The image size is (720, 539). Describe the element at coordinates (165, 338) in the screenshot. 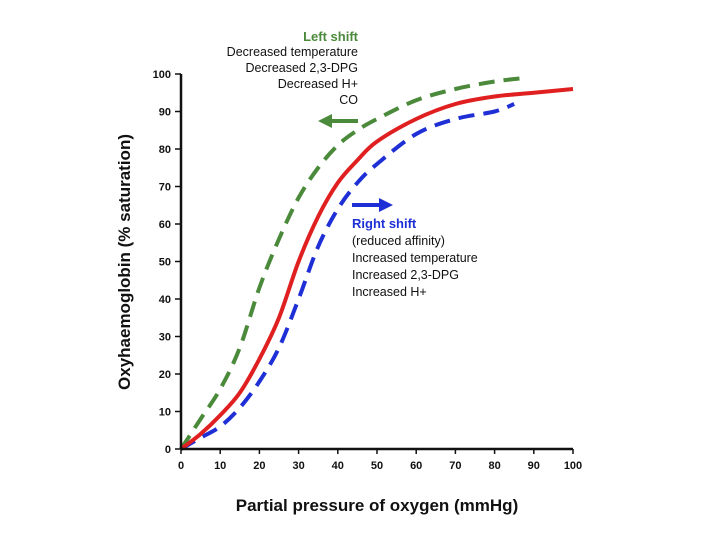

I see `y-tick-label: 30` at that location.